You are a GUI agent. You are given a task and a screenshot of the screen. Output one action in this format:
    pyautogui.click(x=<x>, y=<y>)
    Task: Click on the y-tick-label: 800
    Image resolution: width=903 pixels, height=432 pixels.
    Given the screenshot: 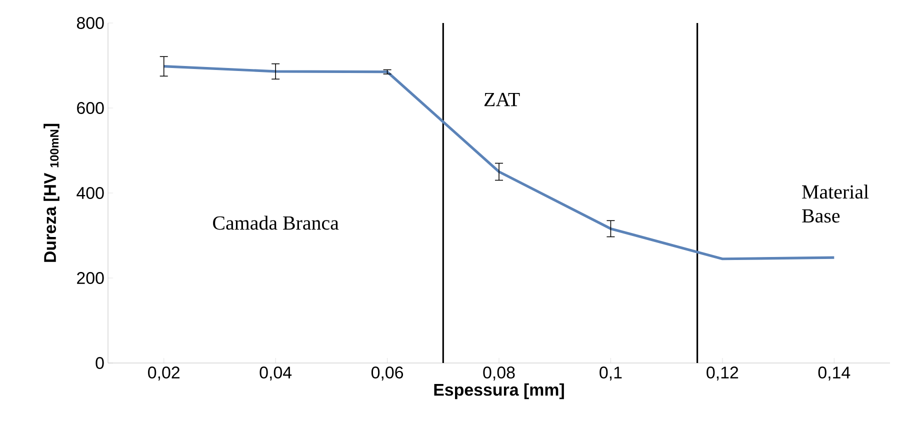 What is the action you would take?
    pyautogui.click(x=90, y=23)
    